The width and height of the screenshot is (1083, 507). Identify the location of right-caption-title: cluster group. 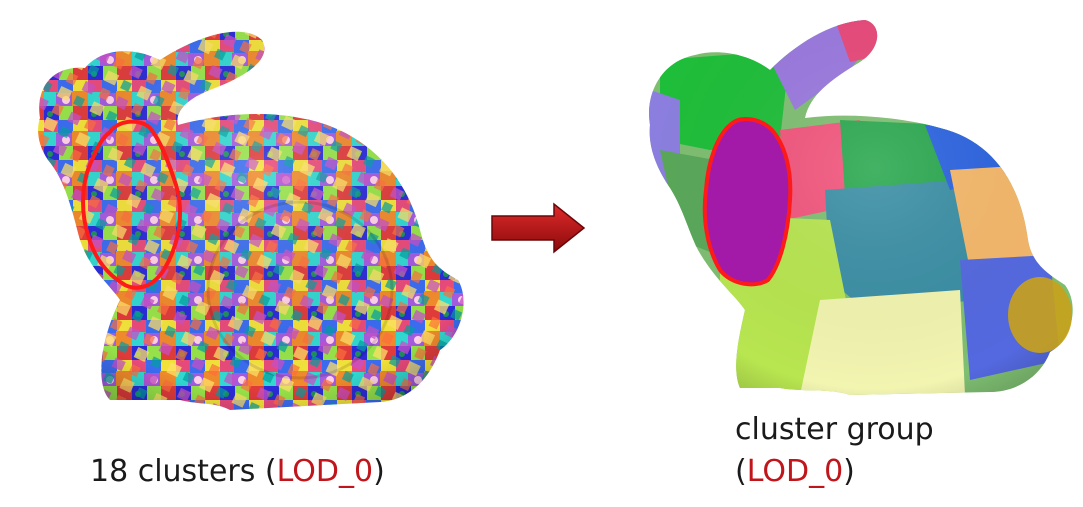
(834, 429).